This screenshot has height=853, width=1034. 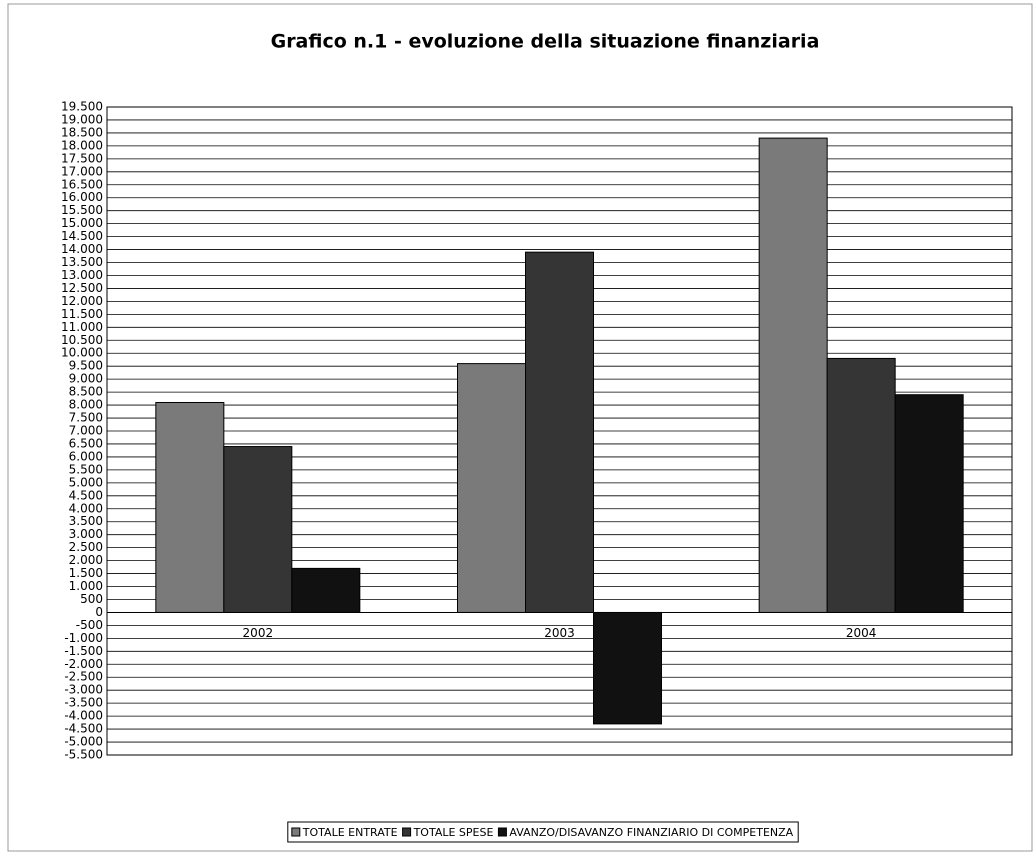 I want to click on y-tick-label: 8.500, so click(x=86, y=392).